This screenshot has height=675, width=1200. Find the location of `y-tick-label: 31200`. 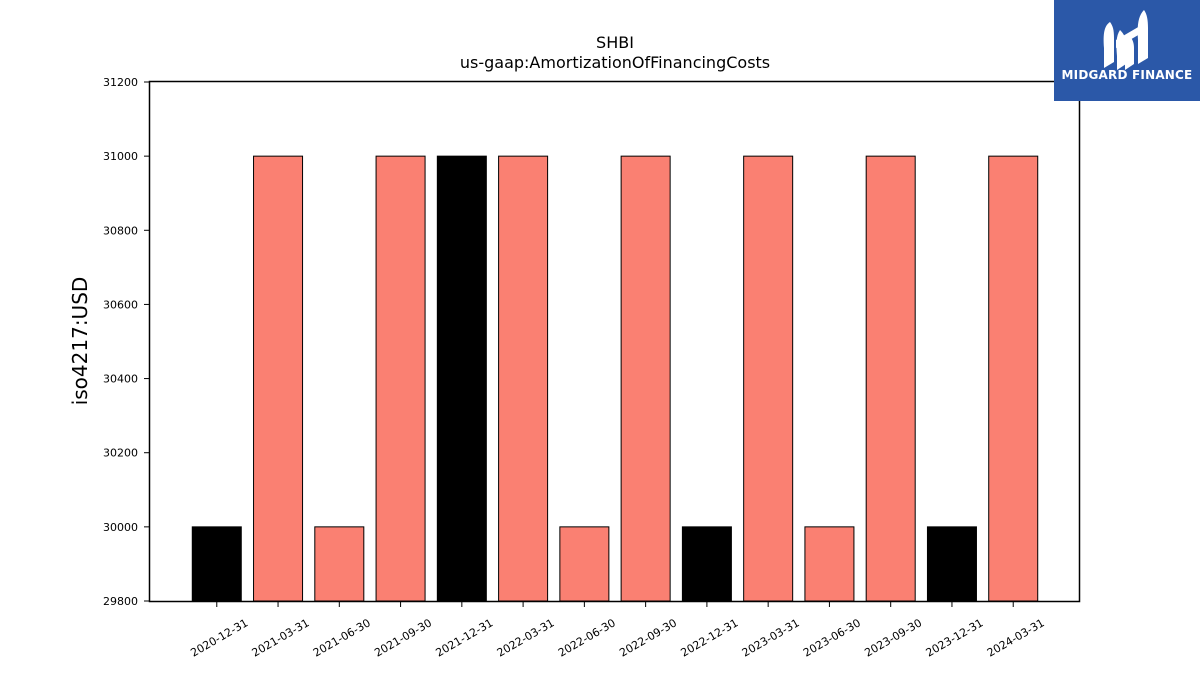

y-tick-label: 31200 is located at coordinates (120, 82).